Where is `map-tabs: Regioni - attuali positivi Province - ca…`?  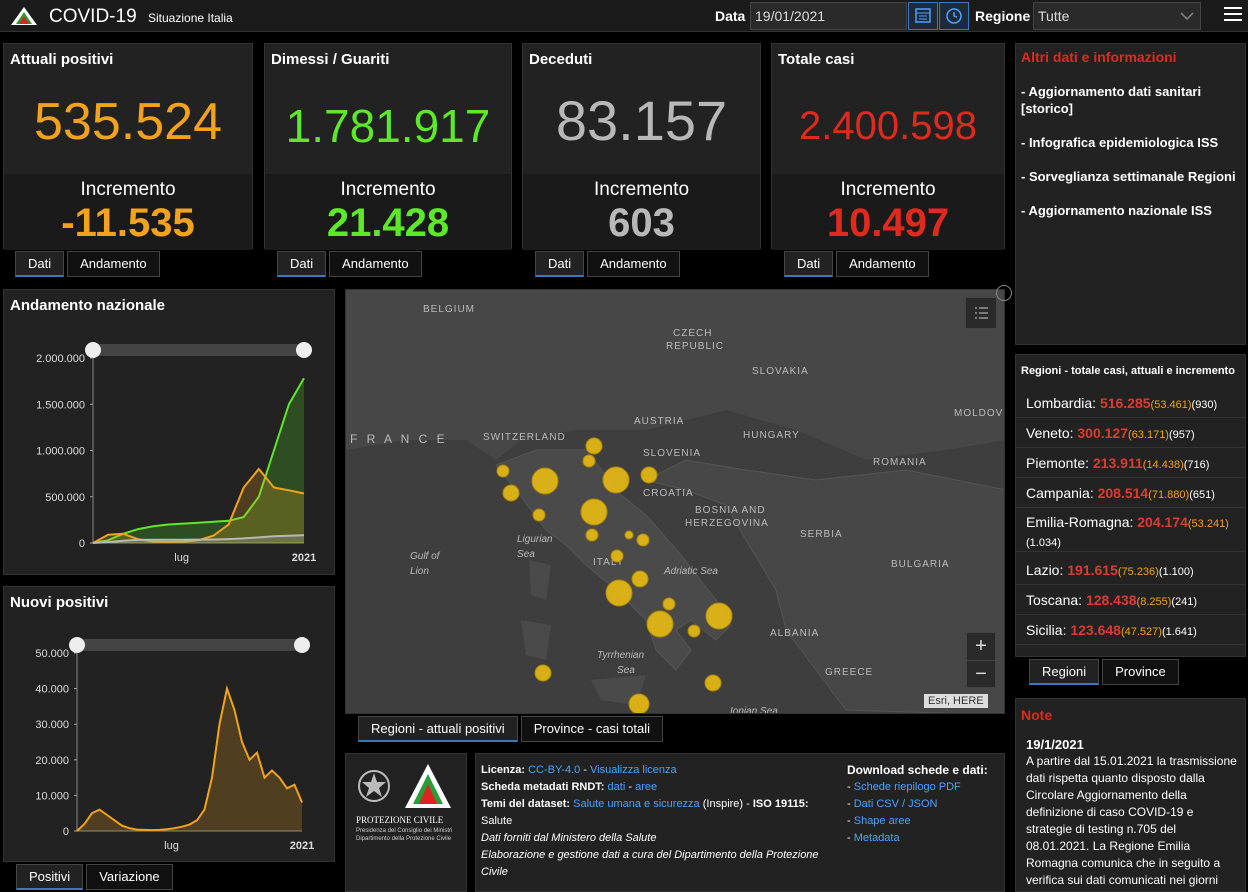
map-tabs: Regioni - attuali positivi Province - ca… is located at coordinates (512, 729).